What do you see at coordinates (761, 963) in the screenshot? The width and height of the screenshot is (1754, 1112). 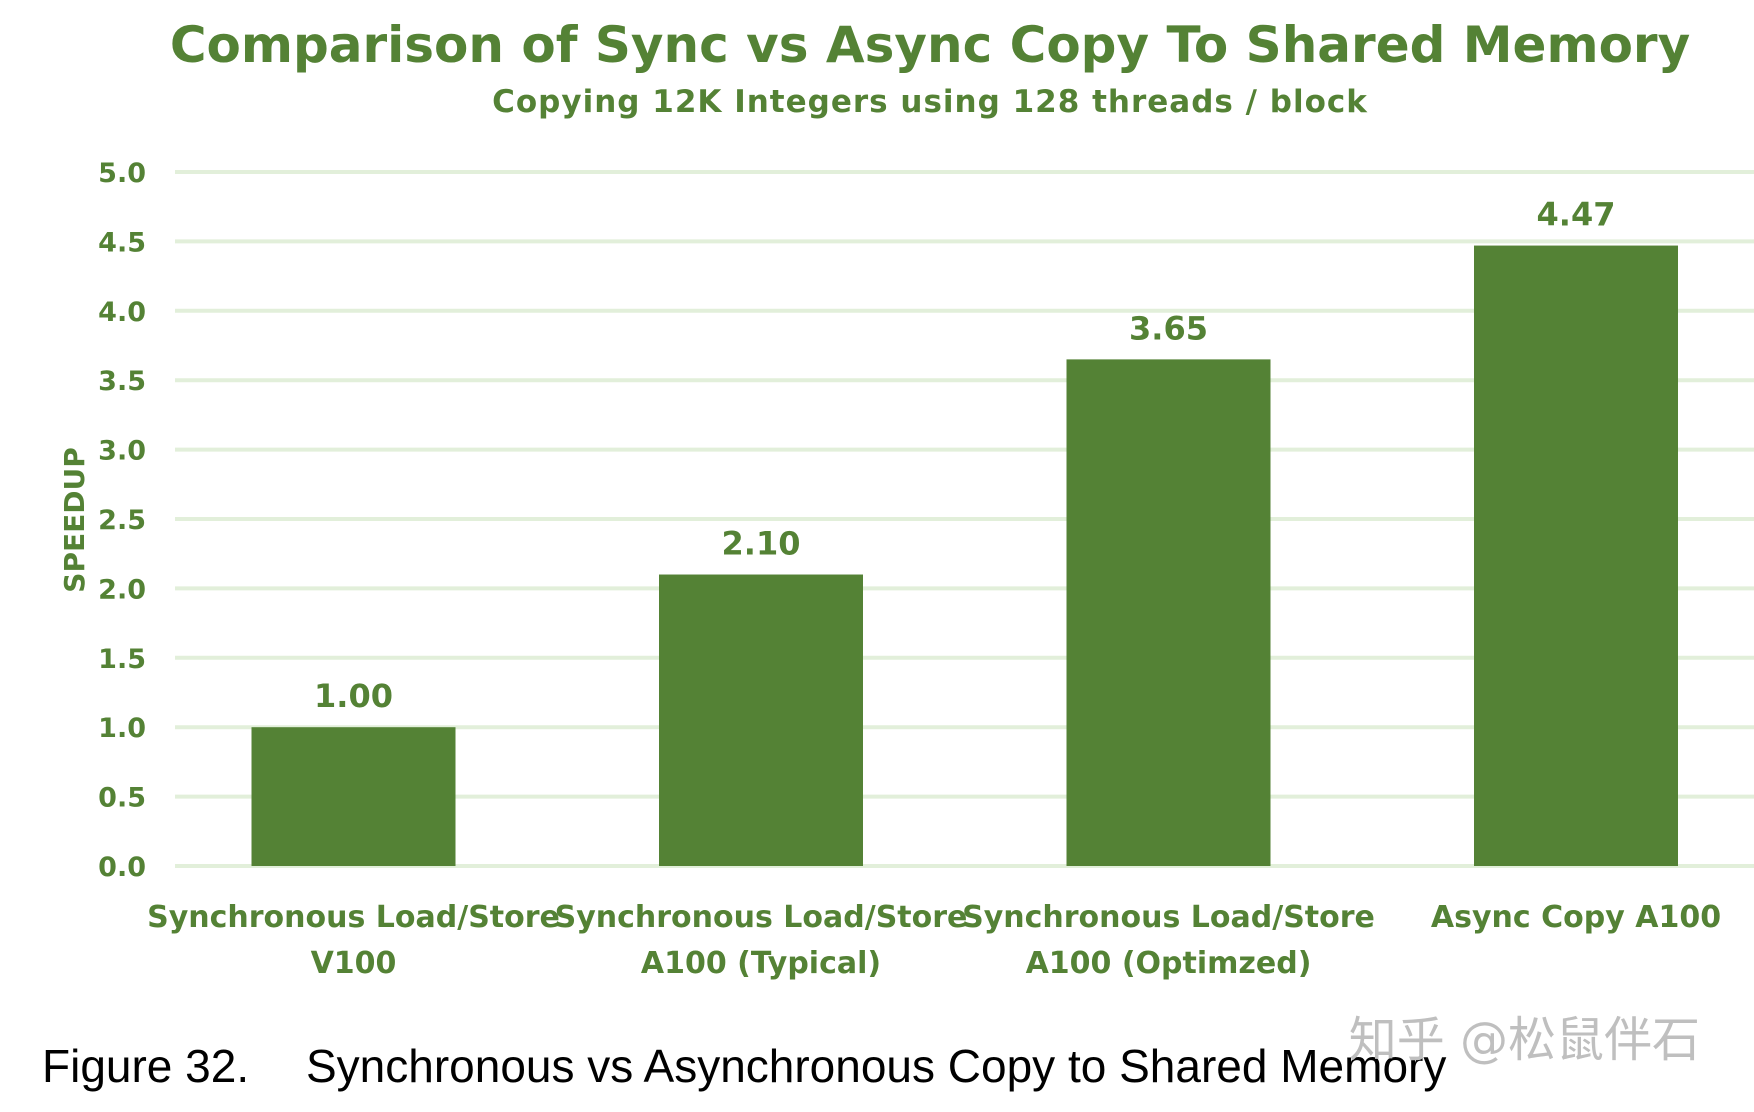 I see `x-category-label: A100 (Typical)` at bounding box center [761, 963].